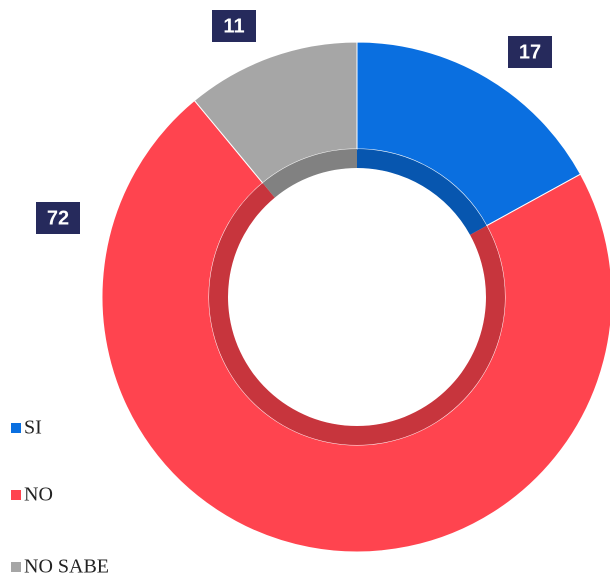 The width and height of the screenshot is (610, 583). Describe the element at coordinates (66, 567) in the screenshot. I see `legend-label: NO SABE` at that location.